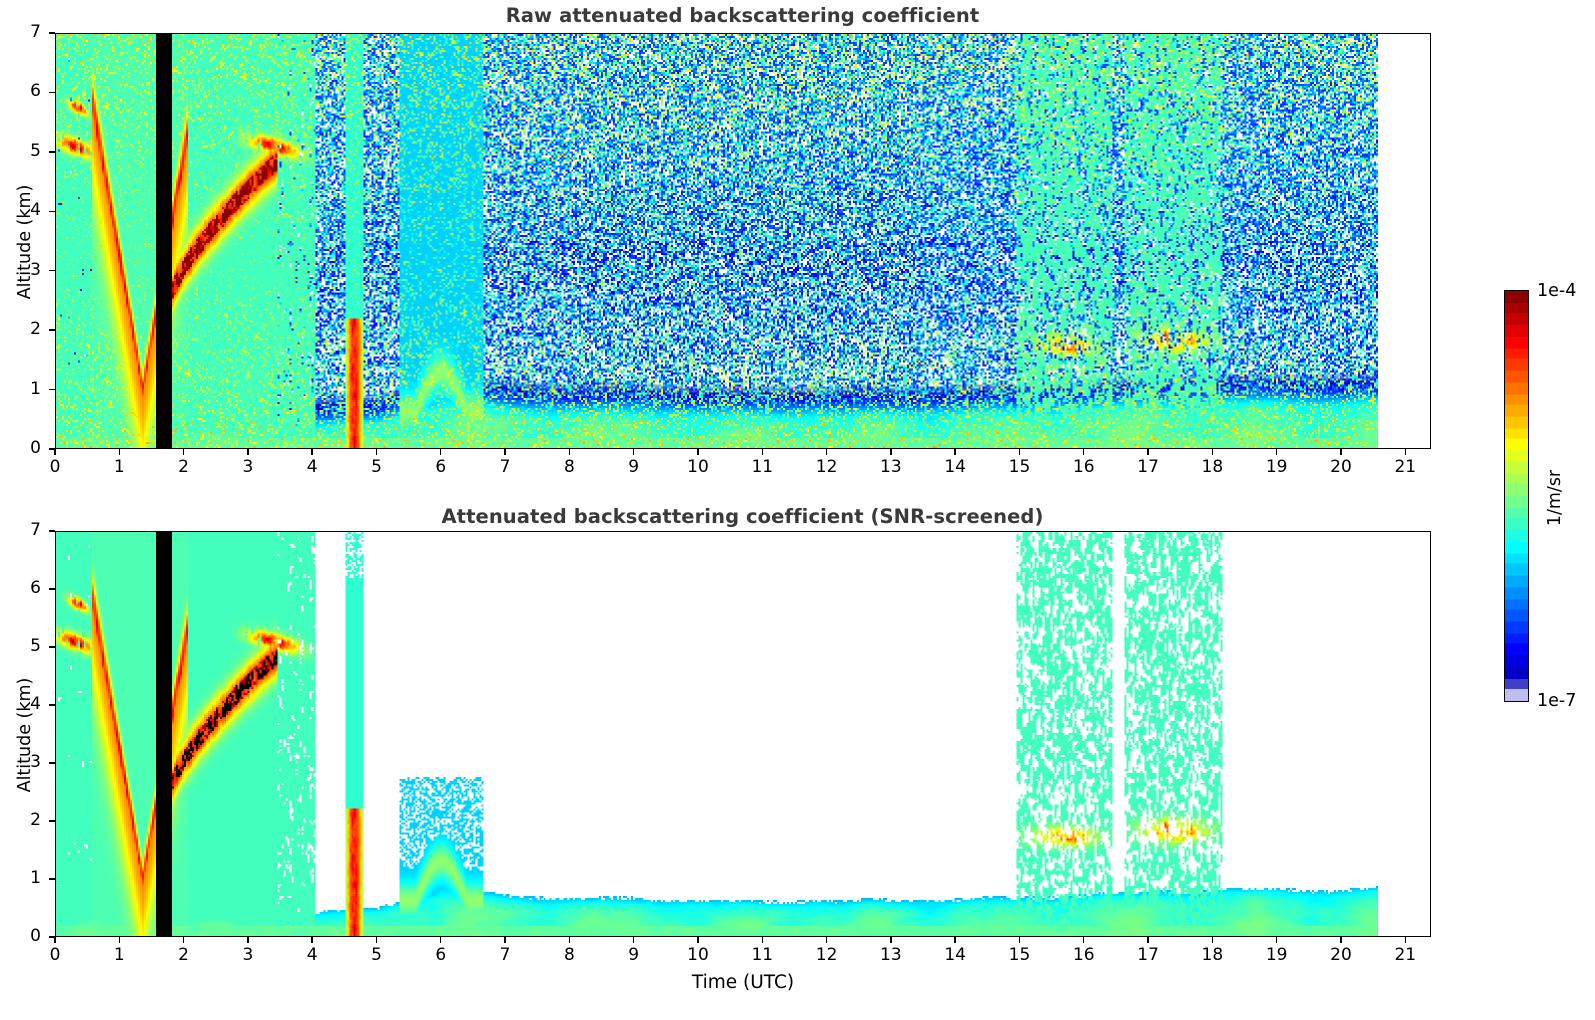 The width and height of the screenshot is (1595, 1020). Describe the element at coordinates (826, 467) in the screenshot. I see `x-tick-label: 12` at that location.